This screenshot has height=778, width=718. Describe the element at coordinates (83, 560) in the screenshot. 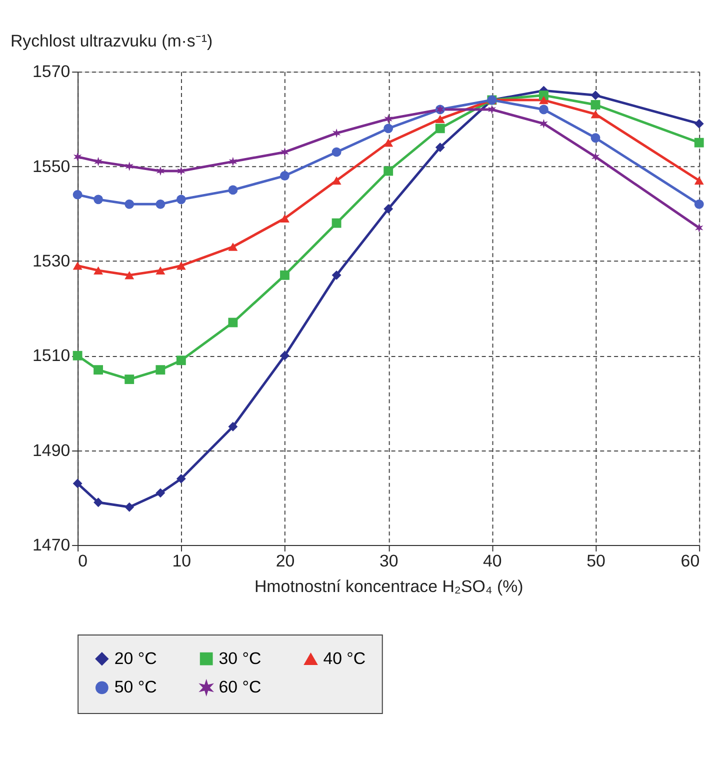

I see `x-tick-label: 0` at that location.